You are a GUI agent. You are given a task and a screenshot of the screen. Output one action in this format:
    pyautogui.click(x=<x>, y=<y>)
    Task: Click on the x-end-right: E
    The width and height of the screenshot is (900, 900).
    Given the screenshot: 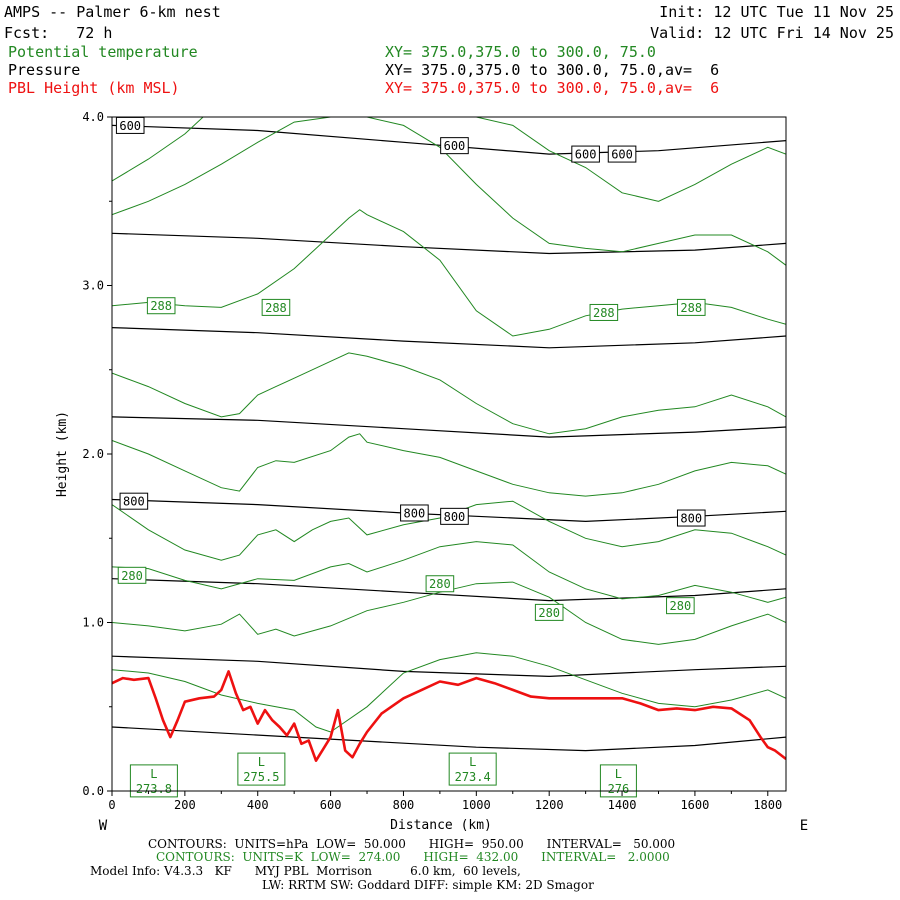 What is the action you would take?
    pyautogui.click(x=804, y=826)
    